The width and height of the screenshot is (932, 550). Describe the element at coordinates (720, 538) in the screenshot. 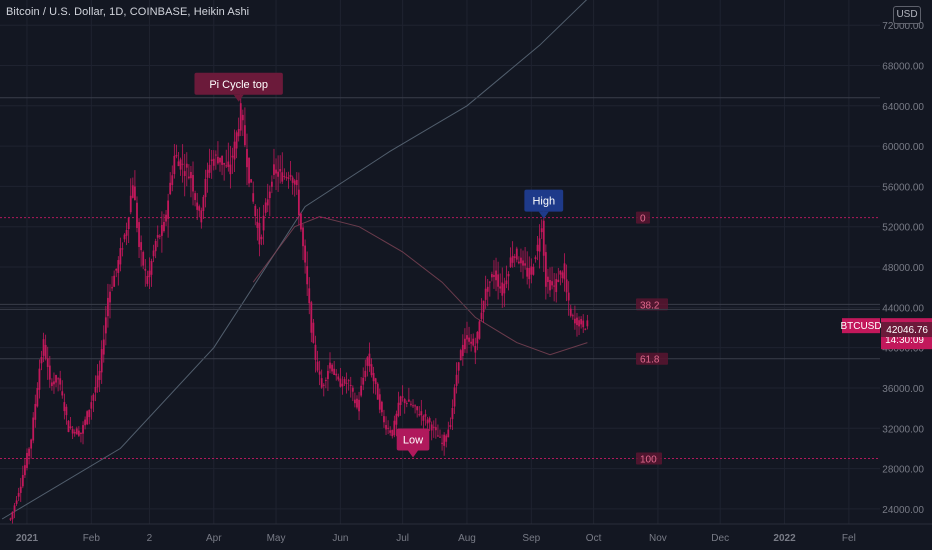

I see `x-tick-label: Dec` at that location.